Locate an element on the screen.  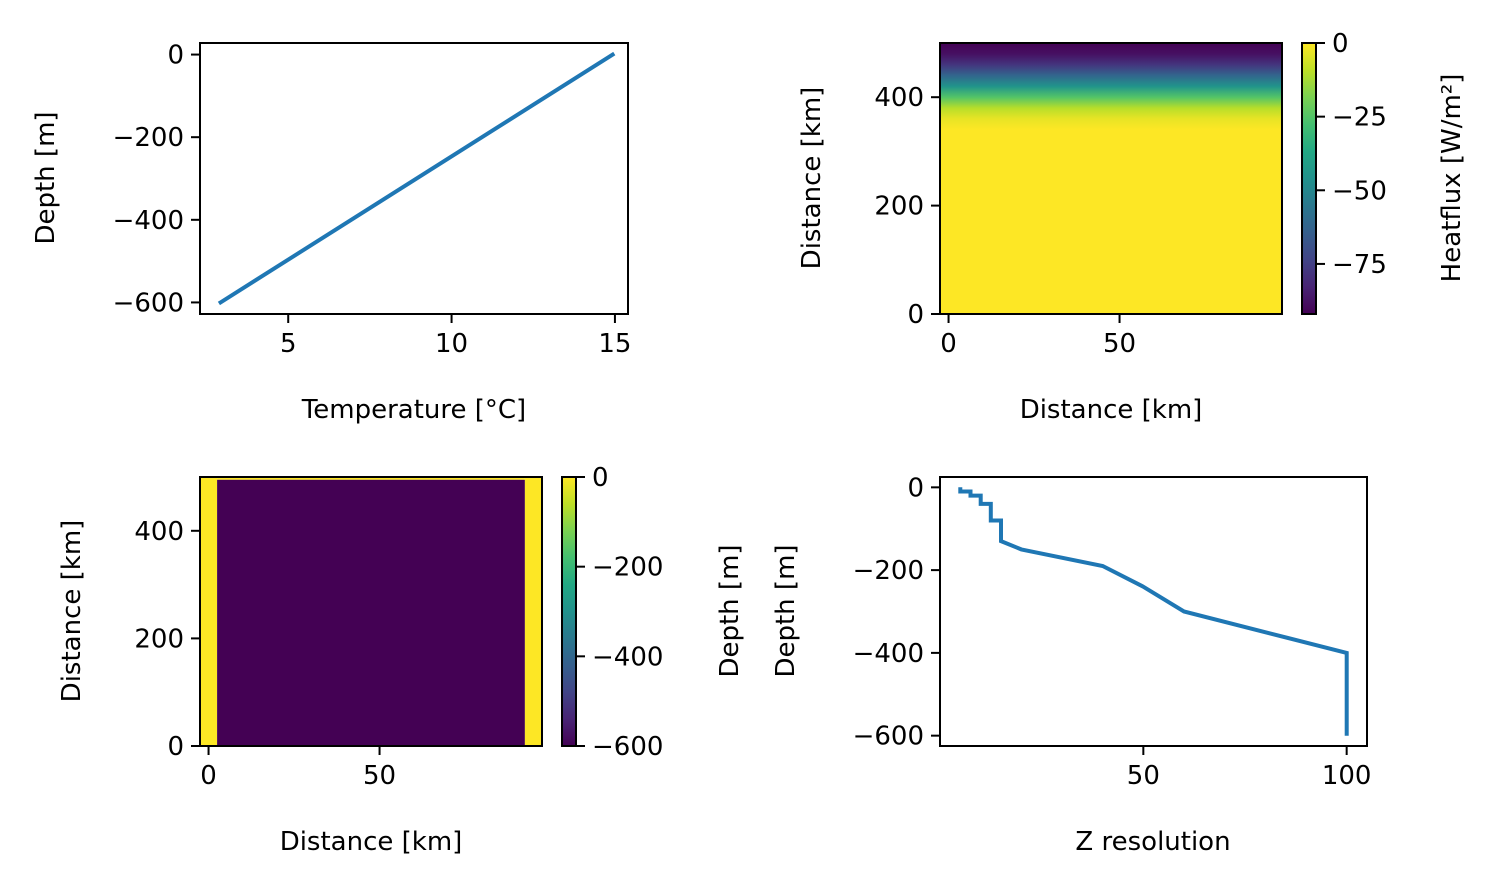
x-axis-label: Temperature [°C] is located at coordinates (413, 410).